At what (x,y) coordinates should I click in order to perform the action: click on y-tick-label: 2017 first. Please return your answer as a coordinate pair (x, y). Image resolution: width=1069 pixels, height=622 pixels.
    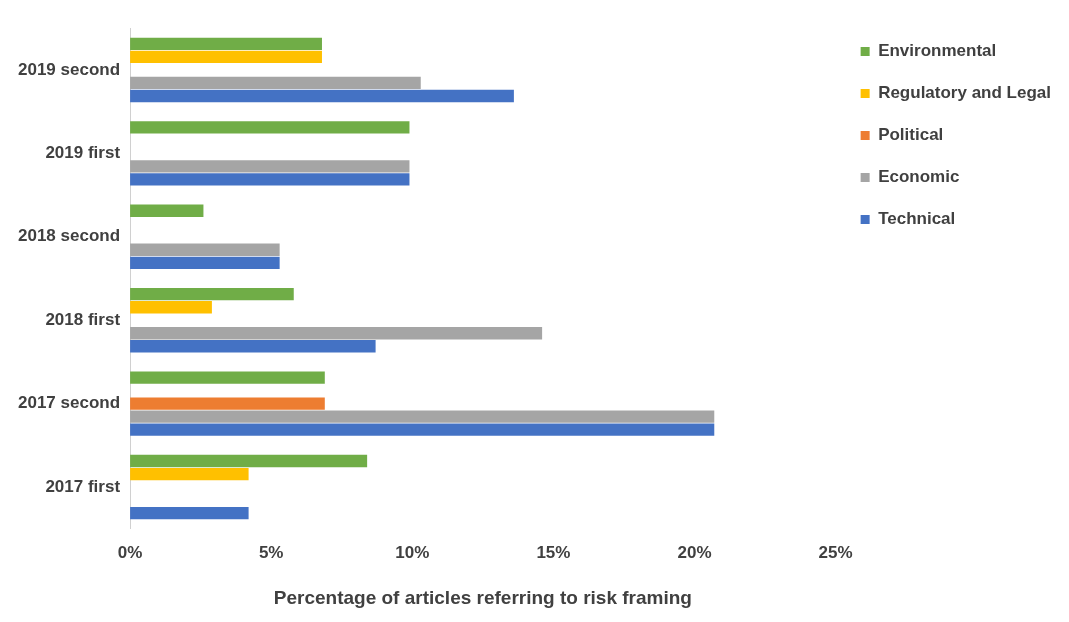
    Looking at the image, I should click on (83, 486).